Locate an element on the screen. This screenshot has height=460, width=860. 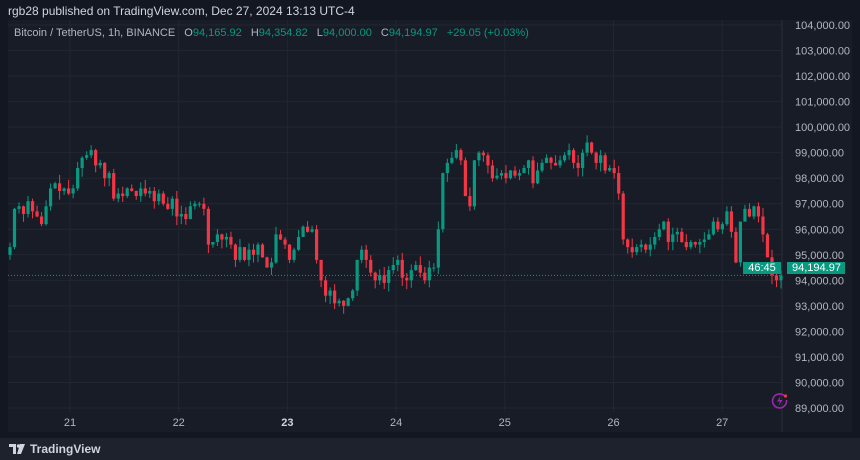
last-price: 94,194.97 is located at coordinates (816, 268).